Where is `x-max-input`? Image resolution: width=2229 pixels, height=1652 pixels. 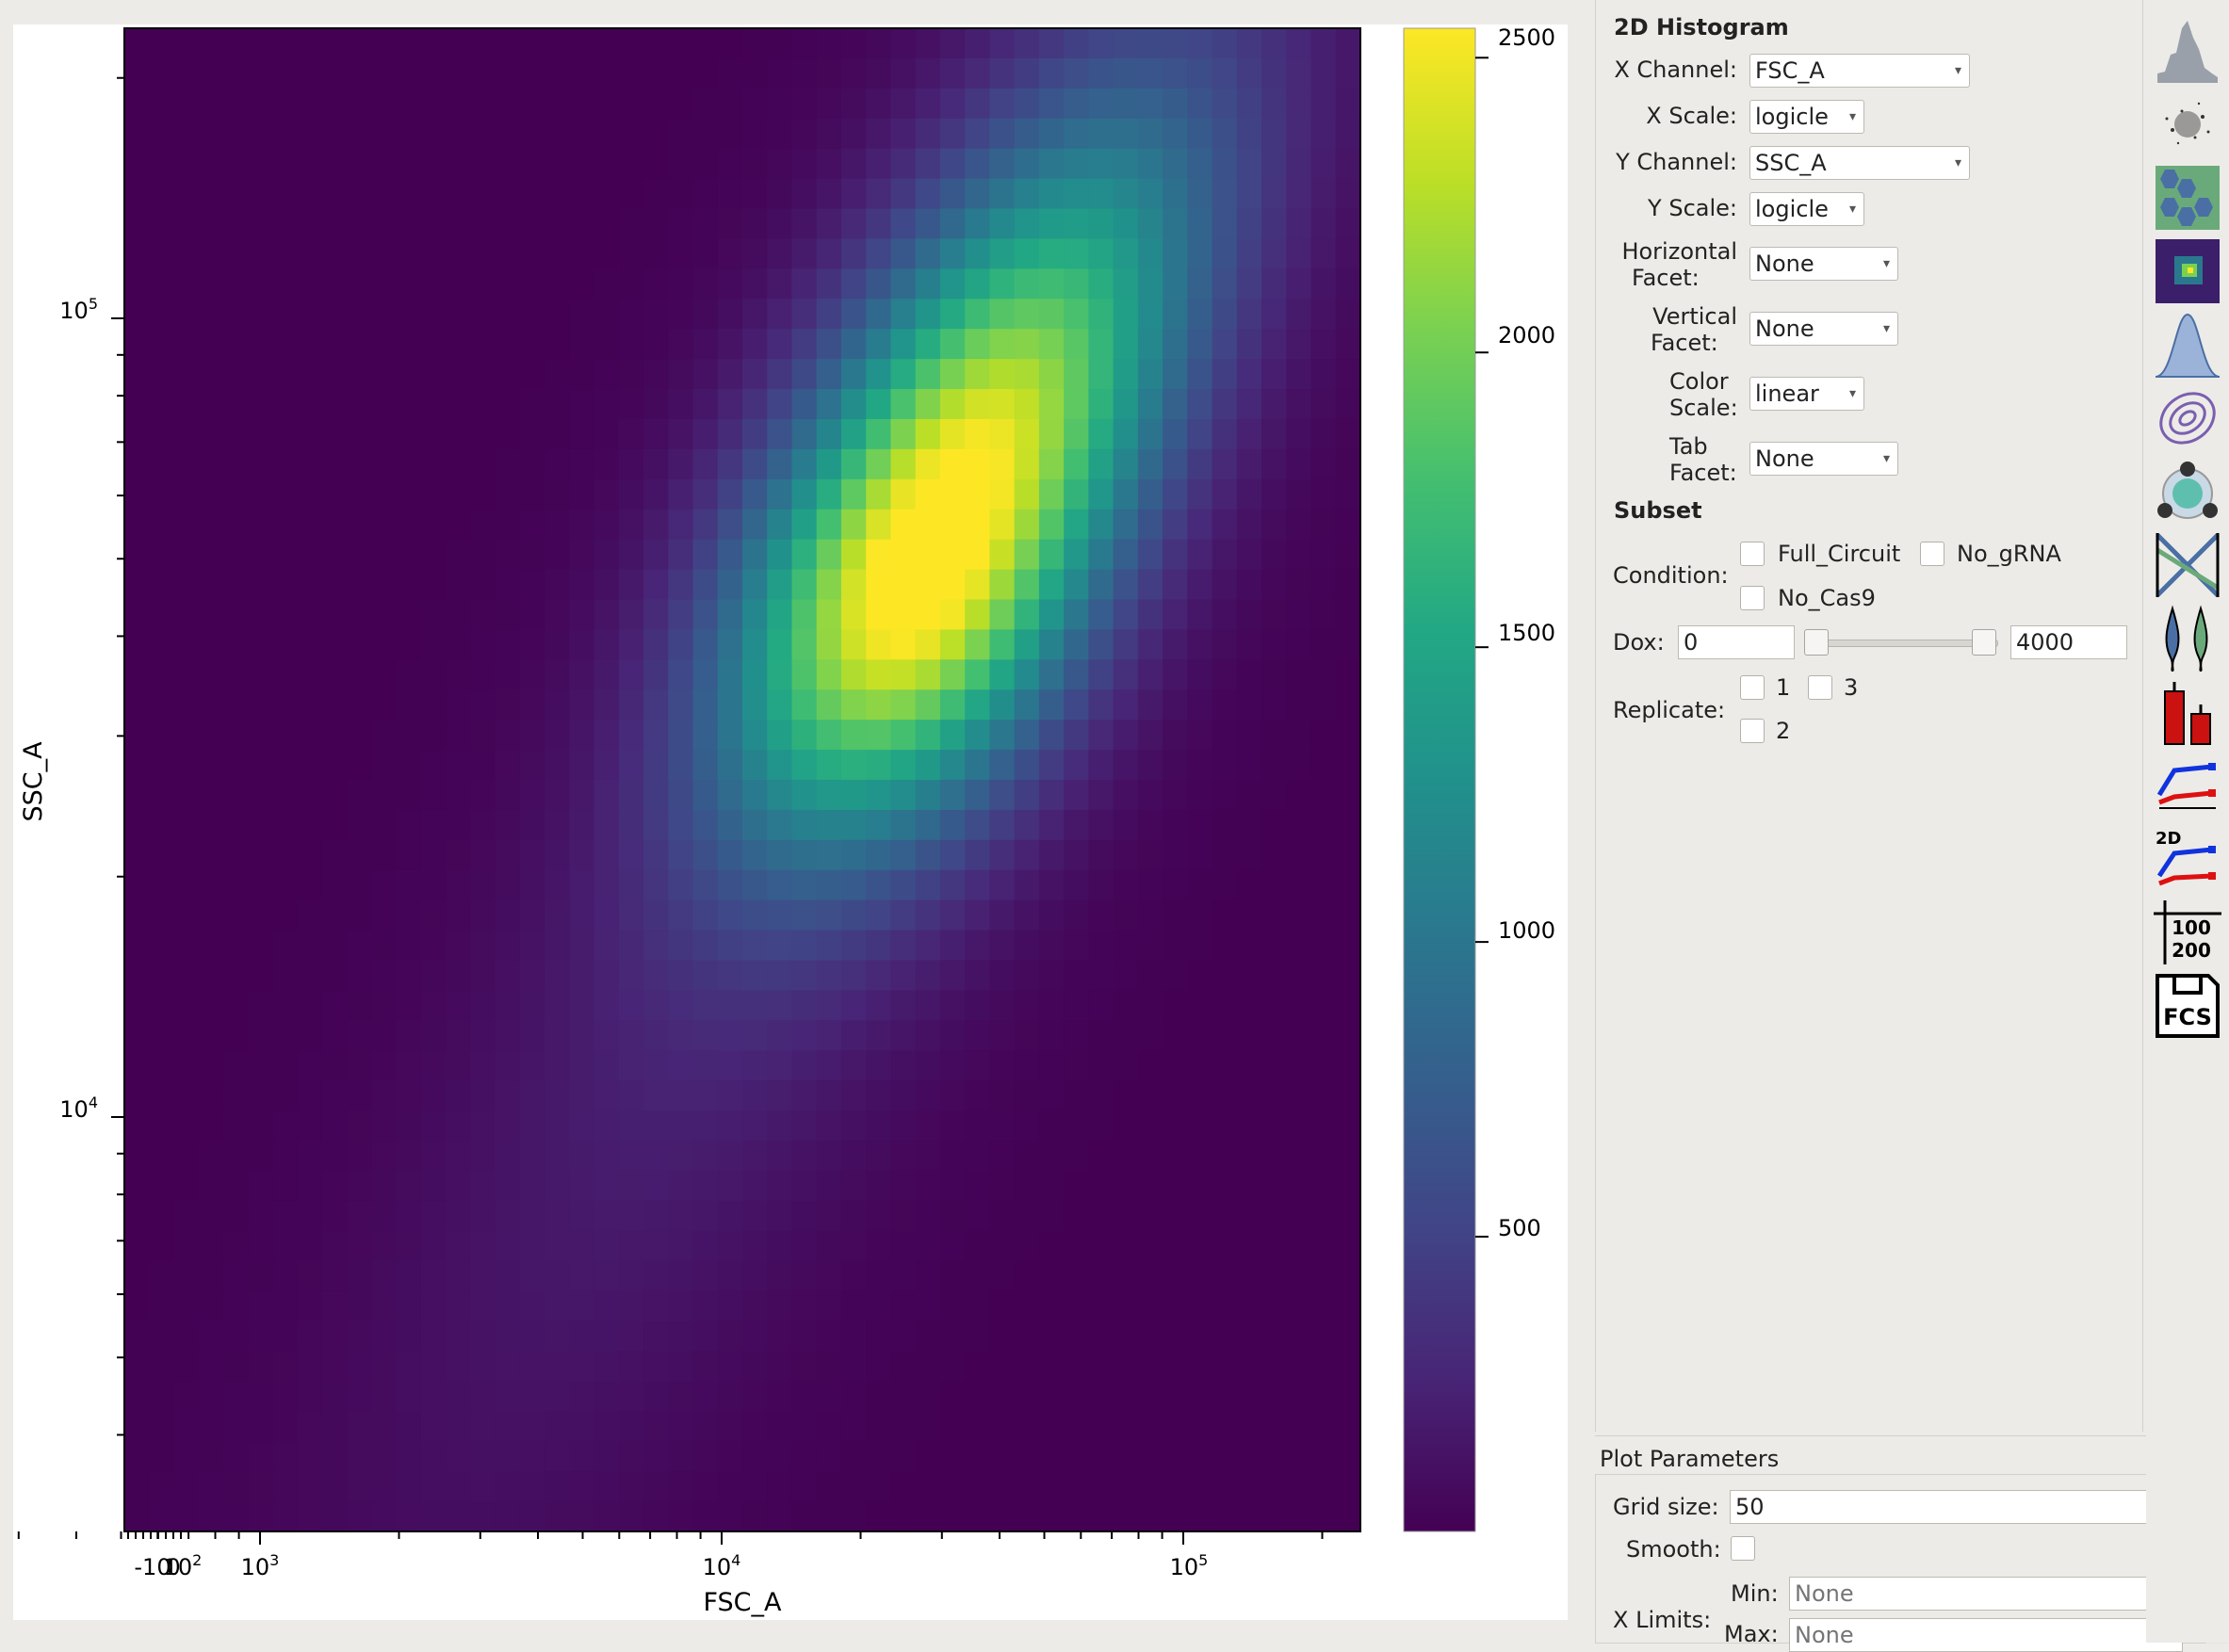
x-max-input is located at coordinates (1986, 1635).